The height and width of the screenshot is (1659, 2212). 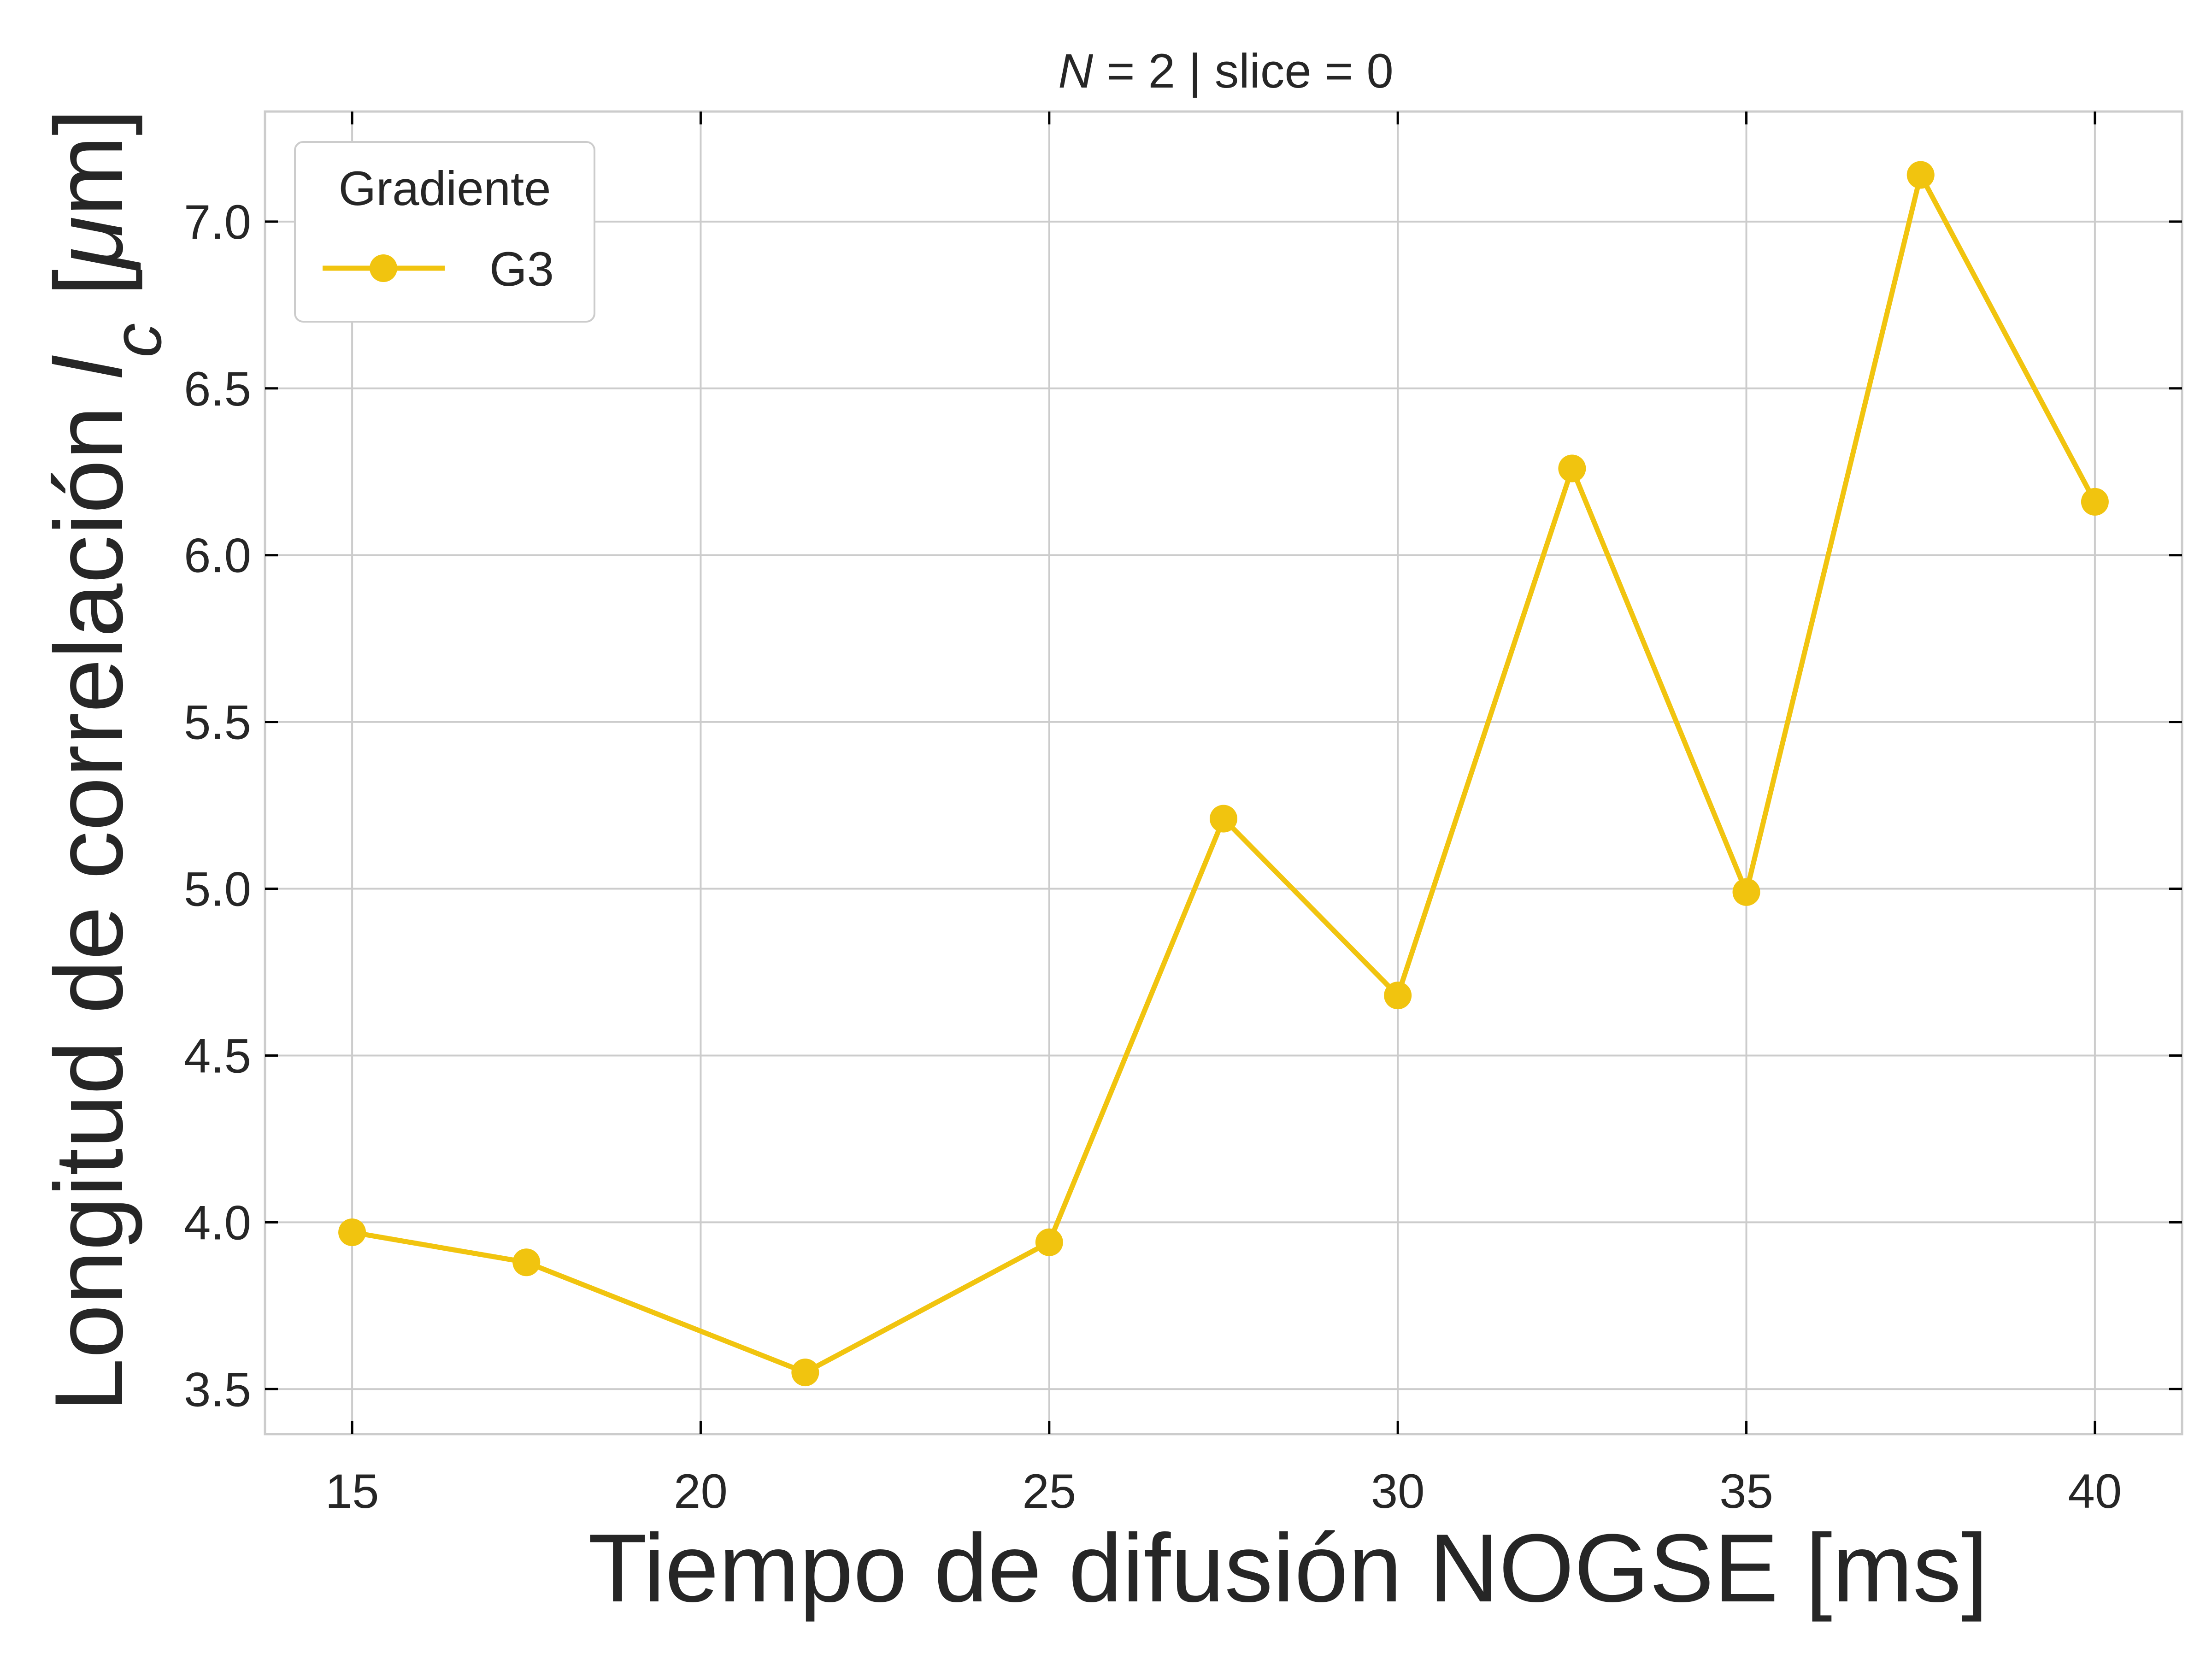 I want to click on legend-frame, so click(x=444, y=232).